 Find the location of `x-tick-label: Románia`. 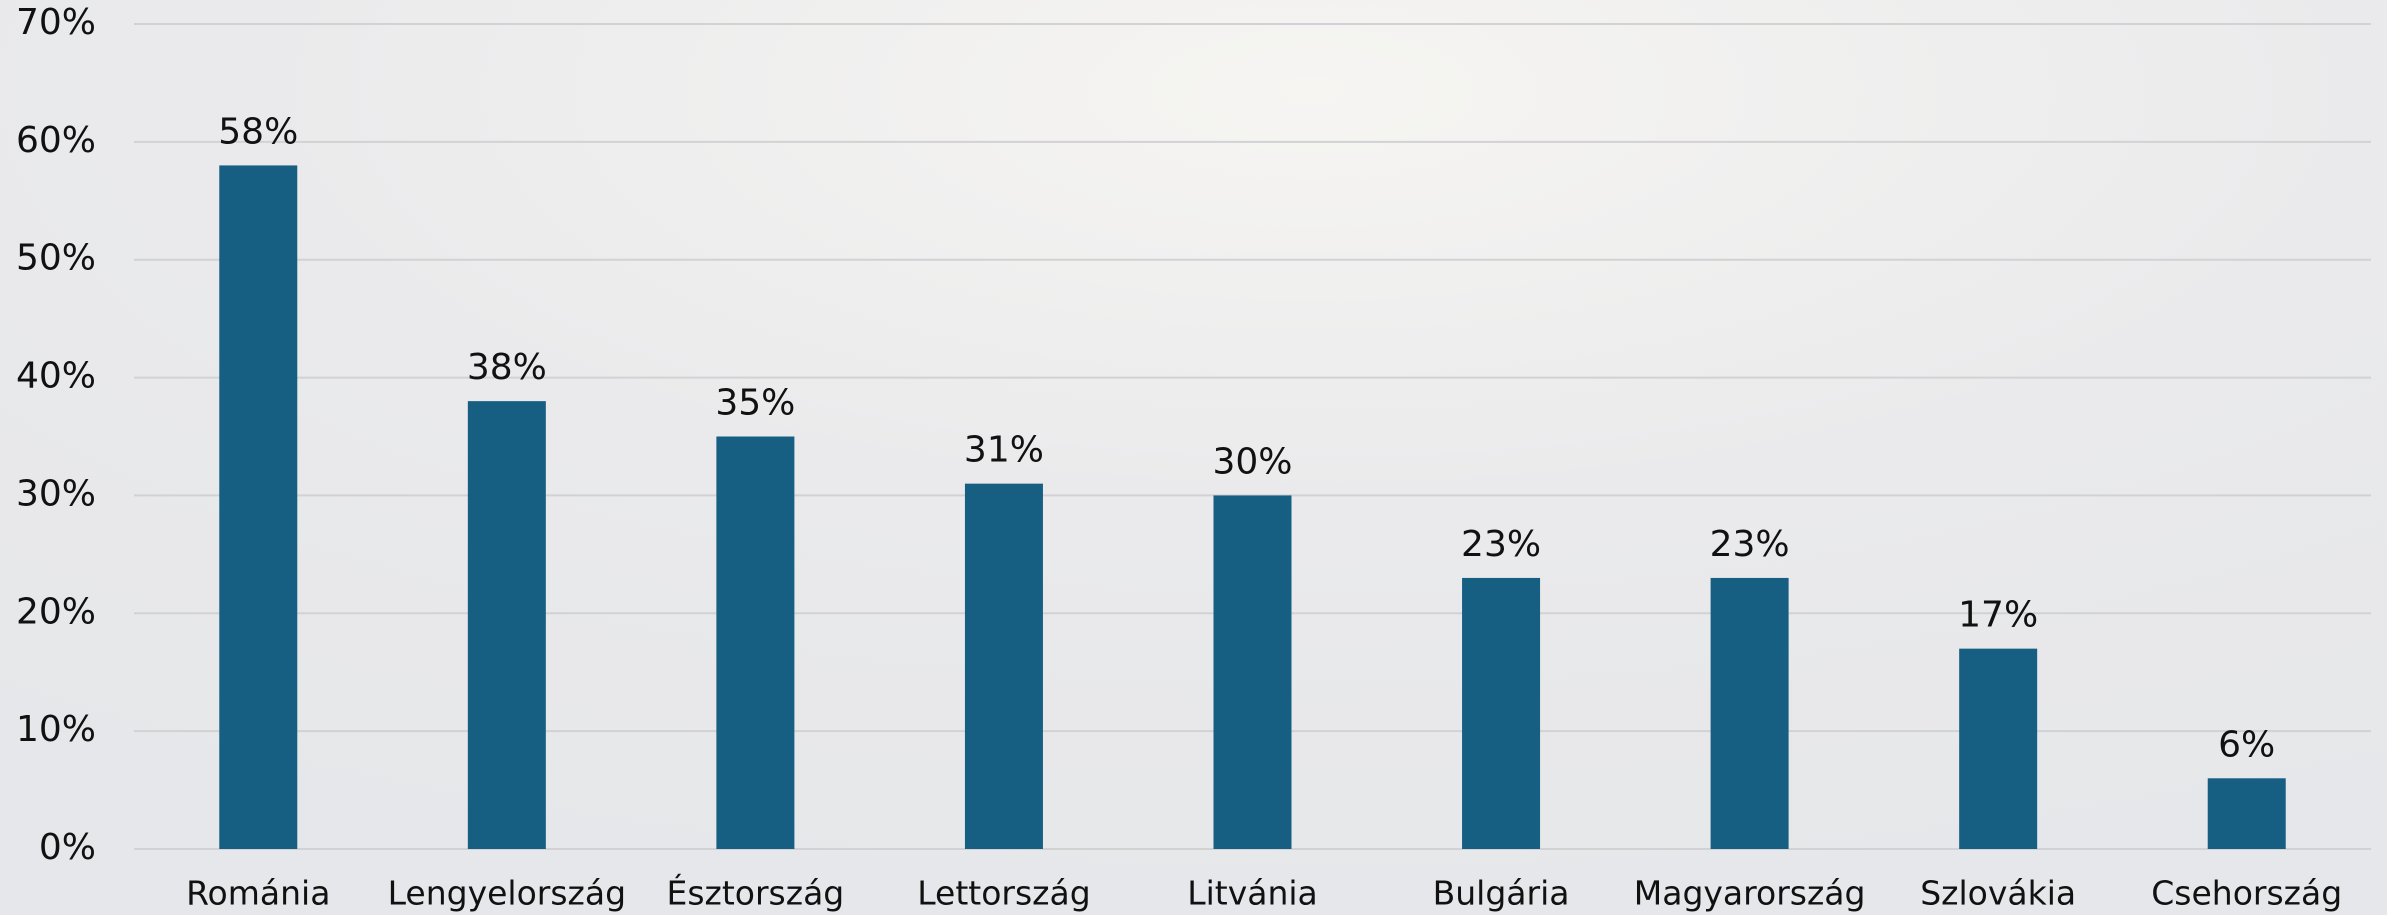

x-tick-label: Románia is located at coordinates (258, 893).